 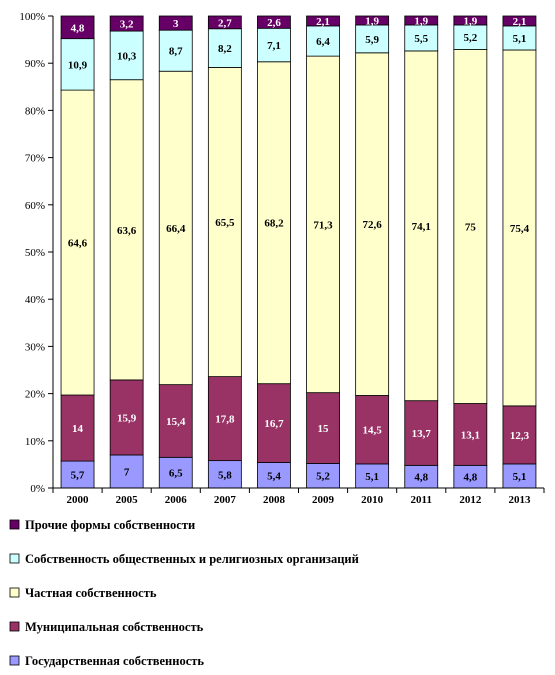 I want to click on x-tick-label: 2008, so click(x=274, y=500).